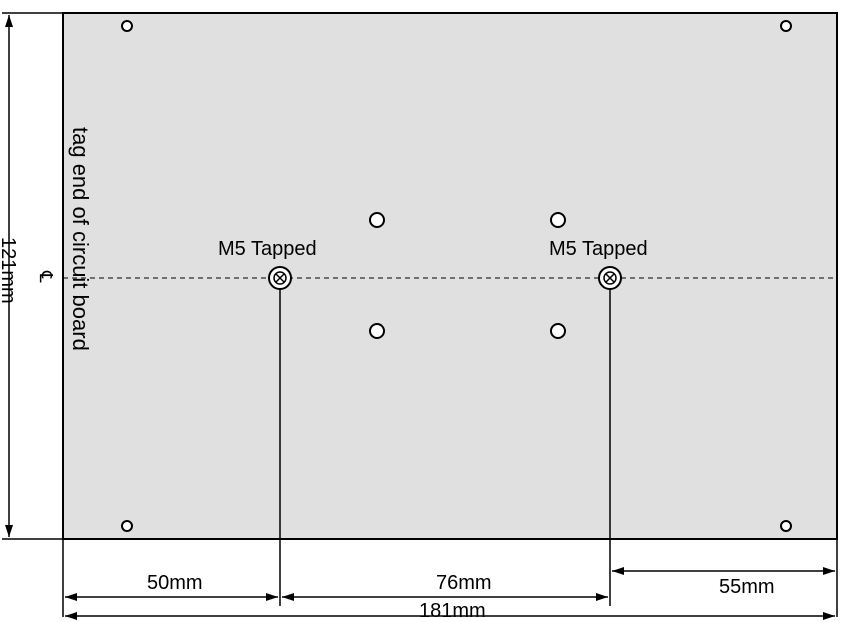 The image size is (858, 622). Describe the element at coordinates (786, 526) in the screenshot. I see `corner-hole-bottom-right` at that location.